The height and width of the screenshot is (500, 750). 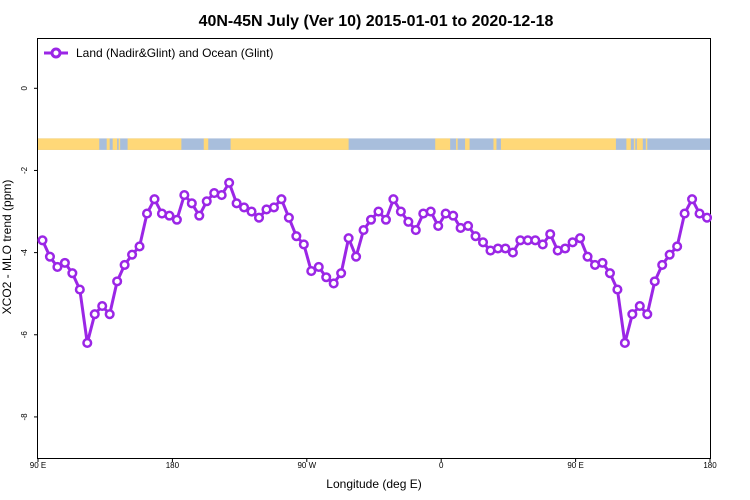 I want to click on y-axis: 0 -2 -4 -6 -8, so click(x=29, y=253).